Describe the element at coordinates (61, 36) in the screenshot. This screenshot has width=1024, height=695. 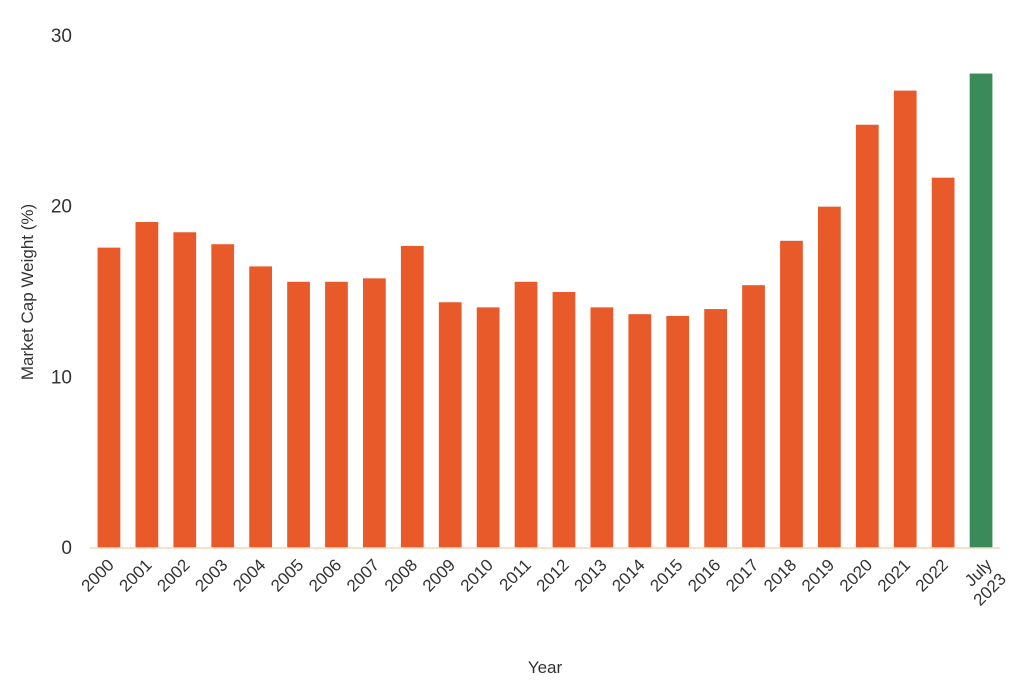
I see `y-tick-label: 30` at that location.